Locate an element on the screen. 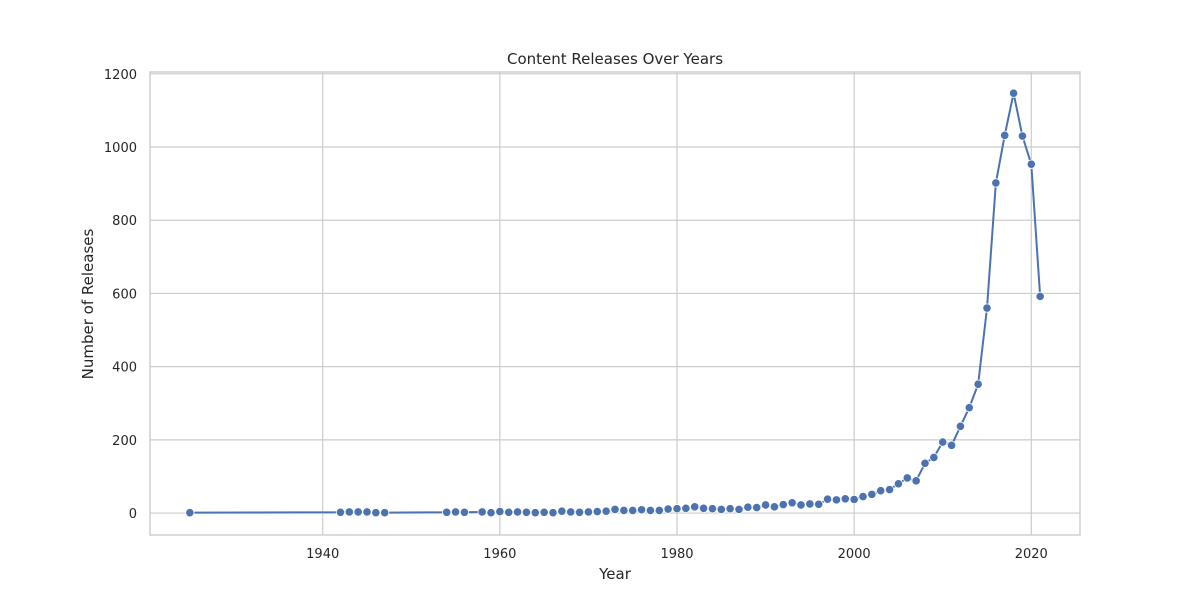 This screenshot has height=600, width=1200. x-tick-label: 2000 is located at coordinates (854, 554).